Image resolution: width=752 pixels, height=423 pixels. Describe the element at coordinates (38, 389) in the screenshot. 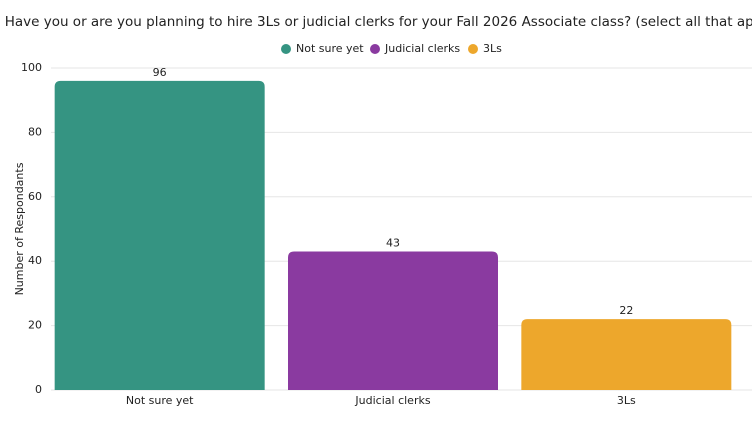

I see `y-tick-label: 0` at that location.